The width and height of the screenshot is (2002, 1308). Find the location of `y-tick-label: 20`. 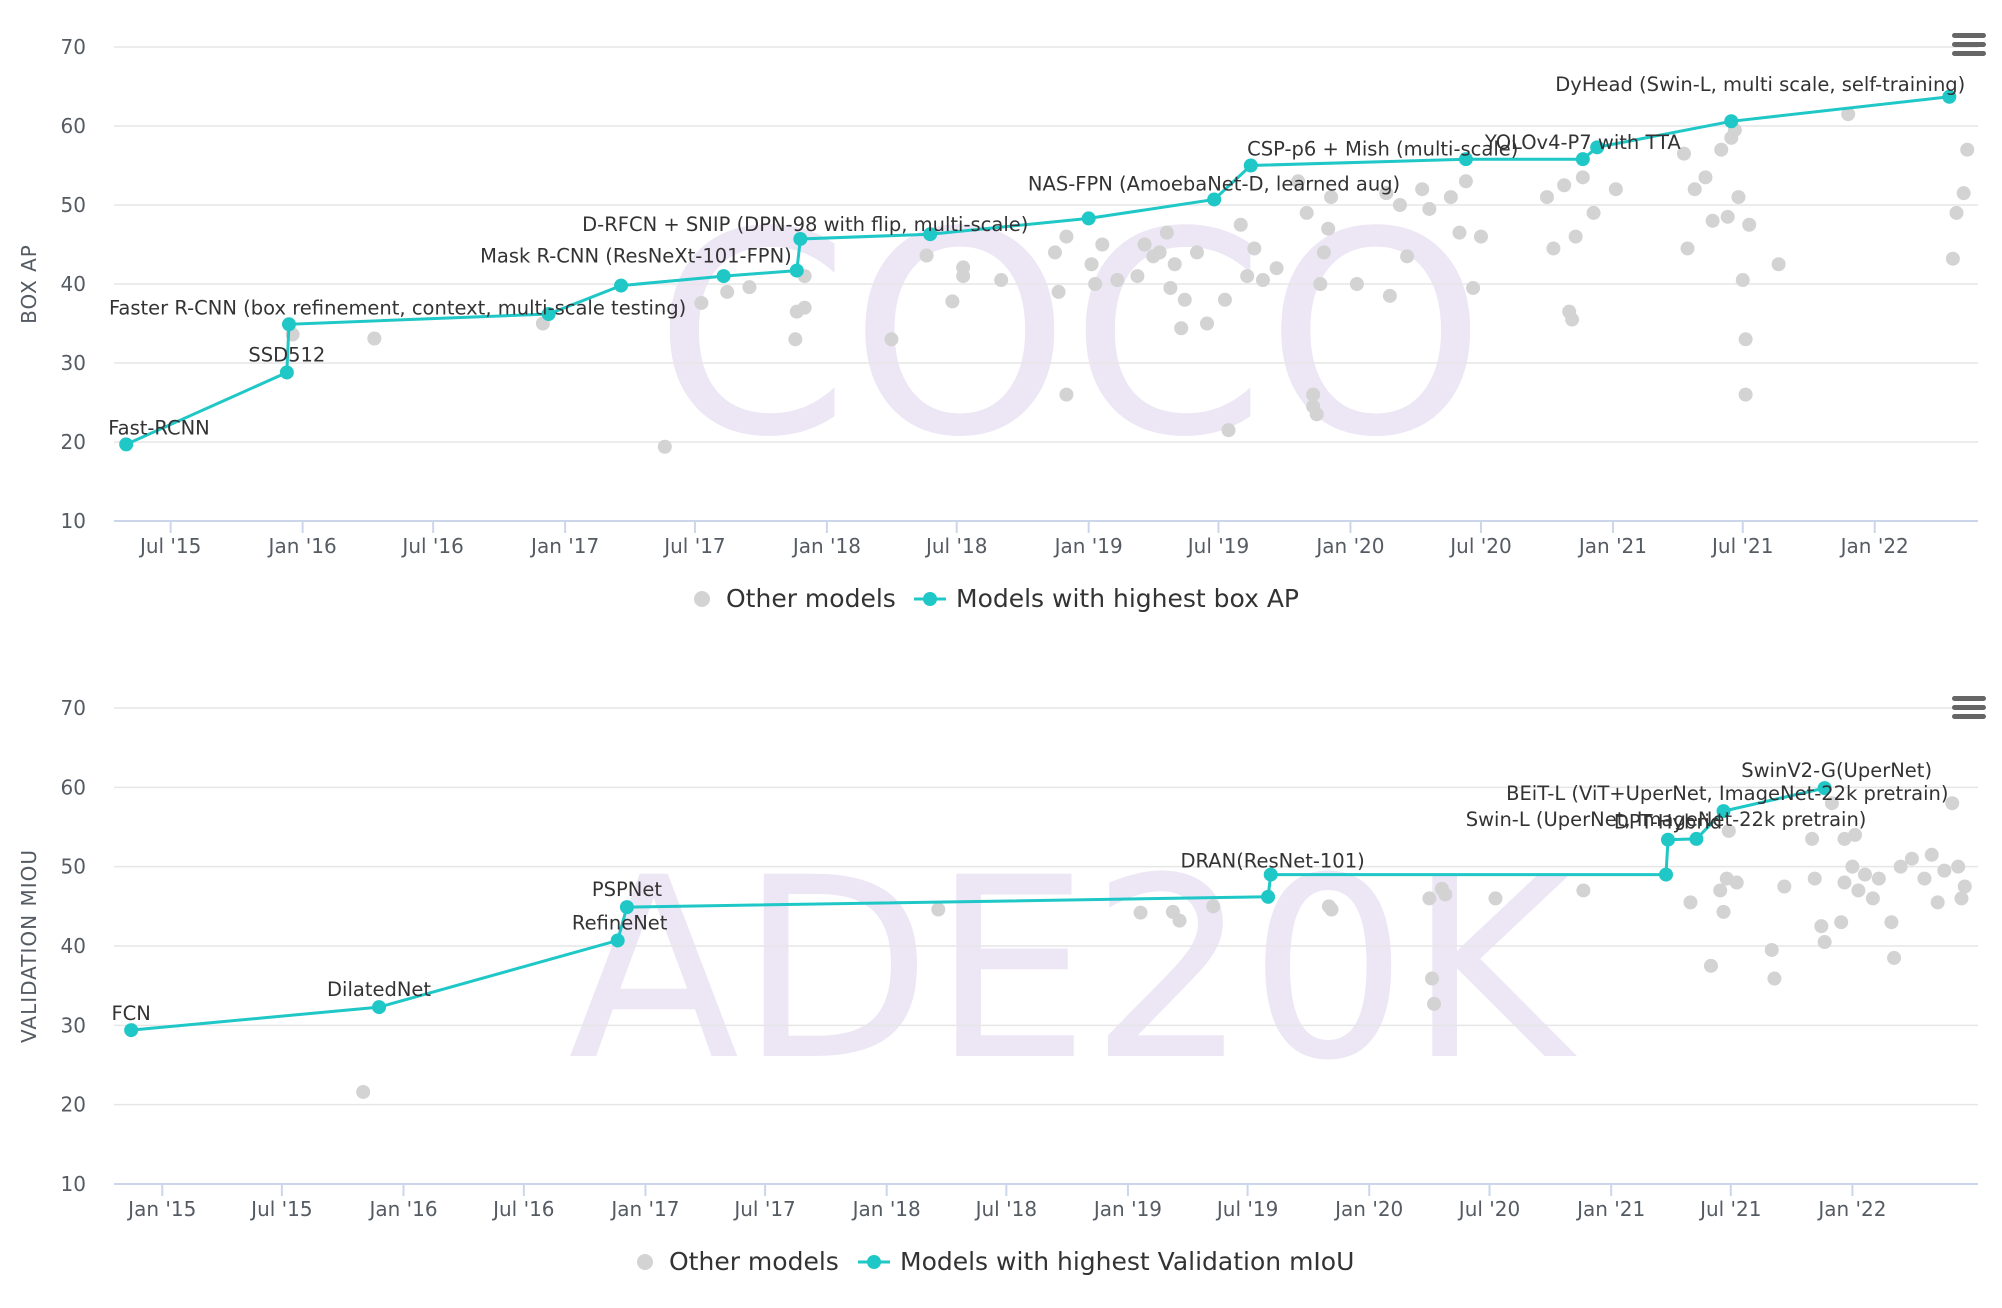

y-tick-label: 20 is located at coordinates (73, 442).